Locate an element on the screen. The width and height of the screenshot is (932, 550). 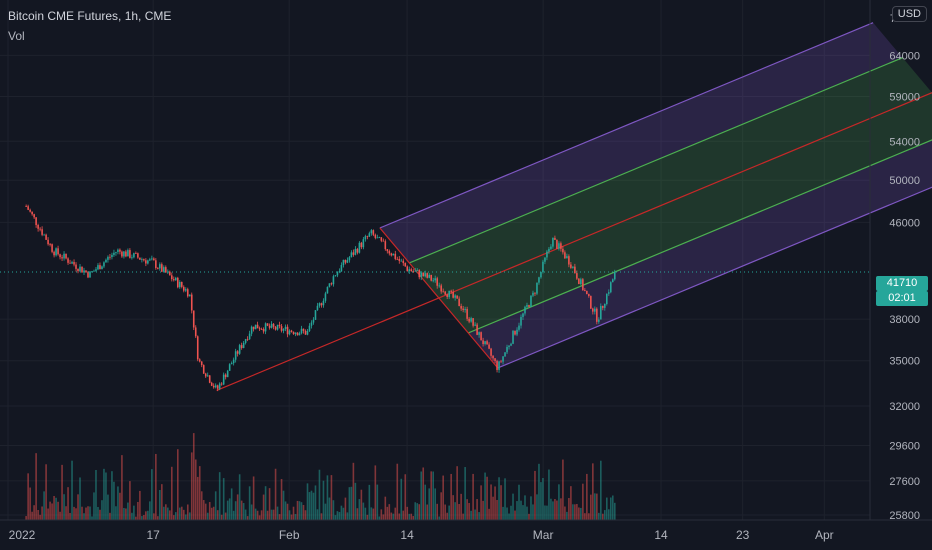
time-axis: 2022 17 Feb 14 Mar 14 23 Apr is located at coordinates (466, 530).